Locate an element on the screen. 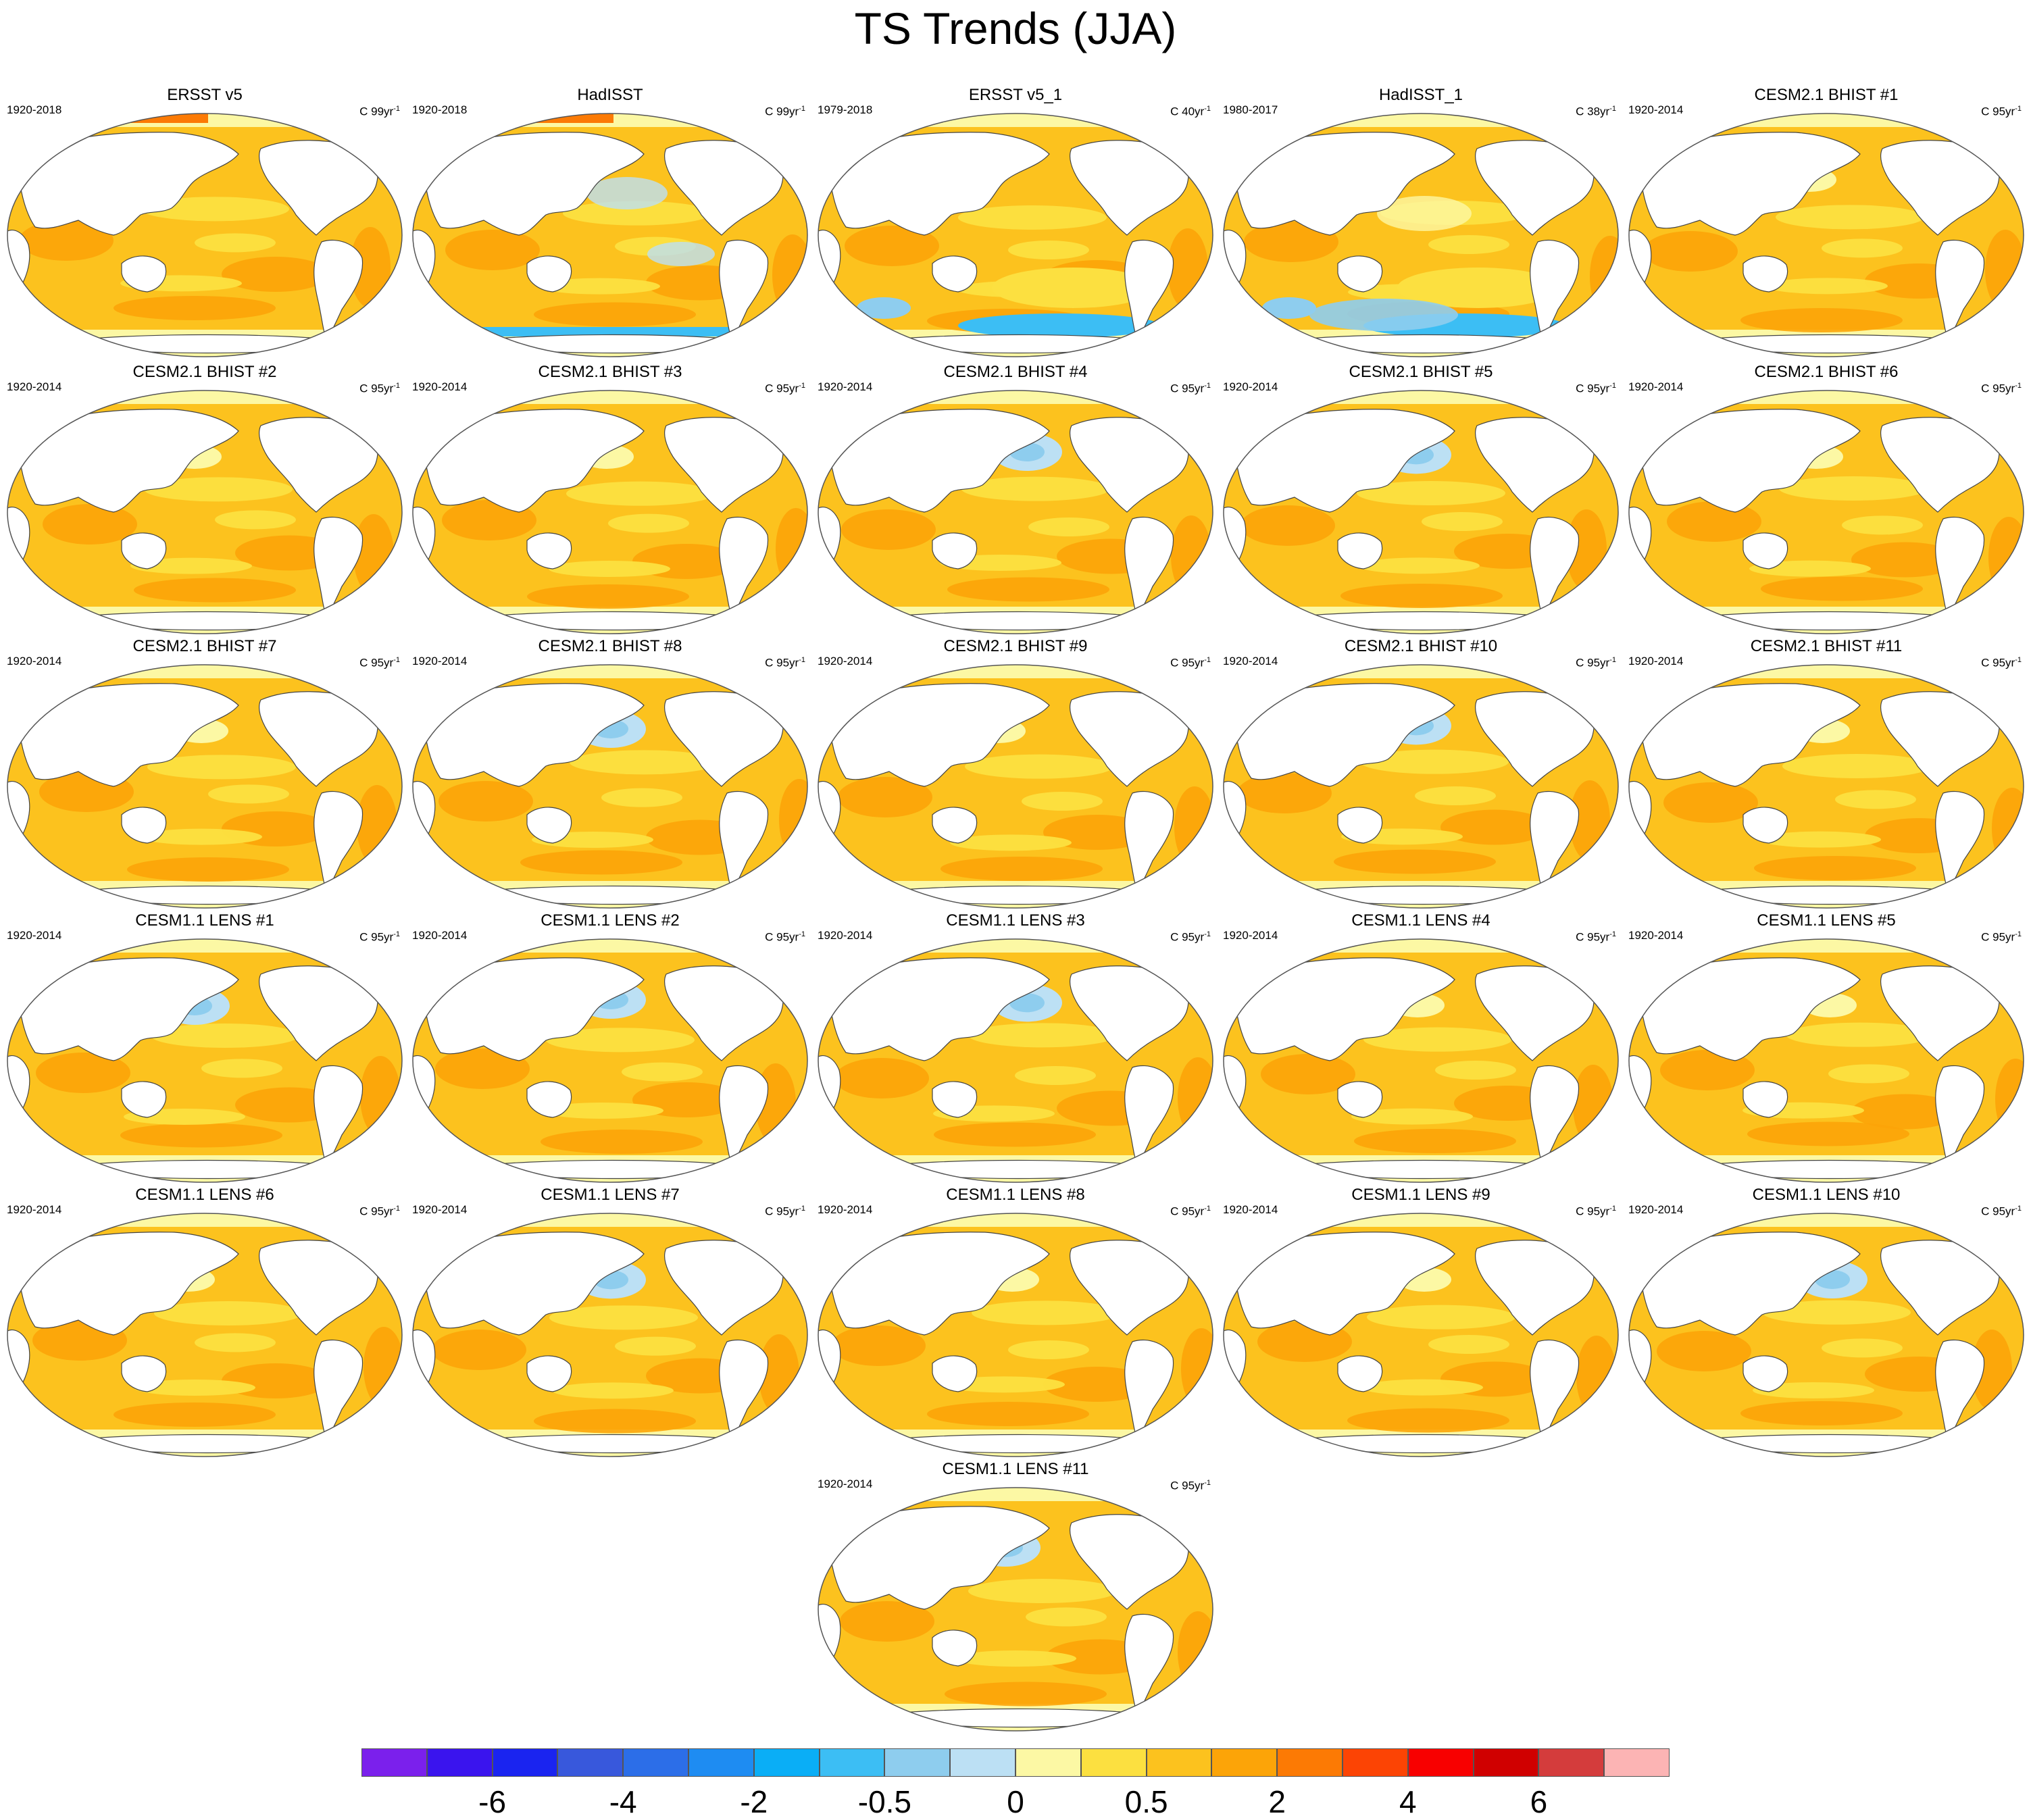 The height and width of the screenshot is (1820, 2031). map-panel: CESM1.1 LENS #2 1920-2014 C 95yr-1 is located at coordinates (610, 1048).